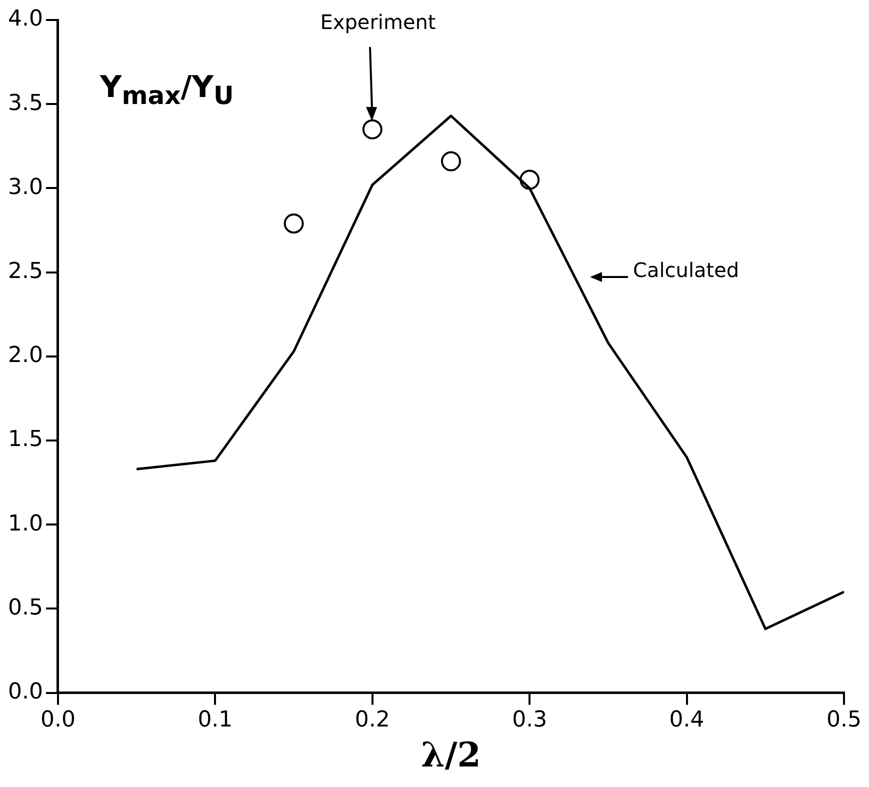 Image resolution: width=869 pixels, height=787 pixels. I want to click on y-tick-label: 0.5, so click(25, 607).